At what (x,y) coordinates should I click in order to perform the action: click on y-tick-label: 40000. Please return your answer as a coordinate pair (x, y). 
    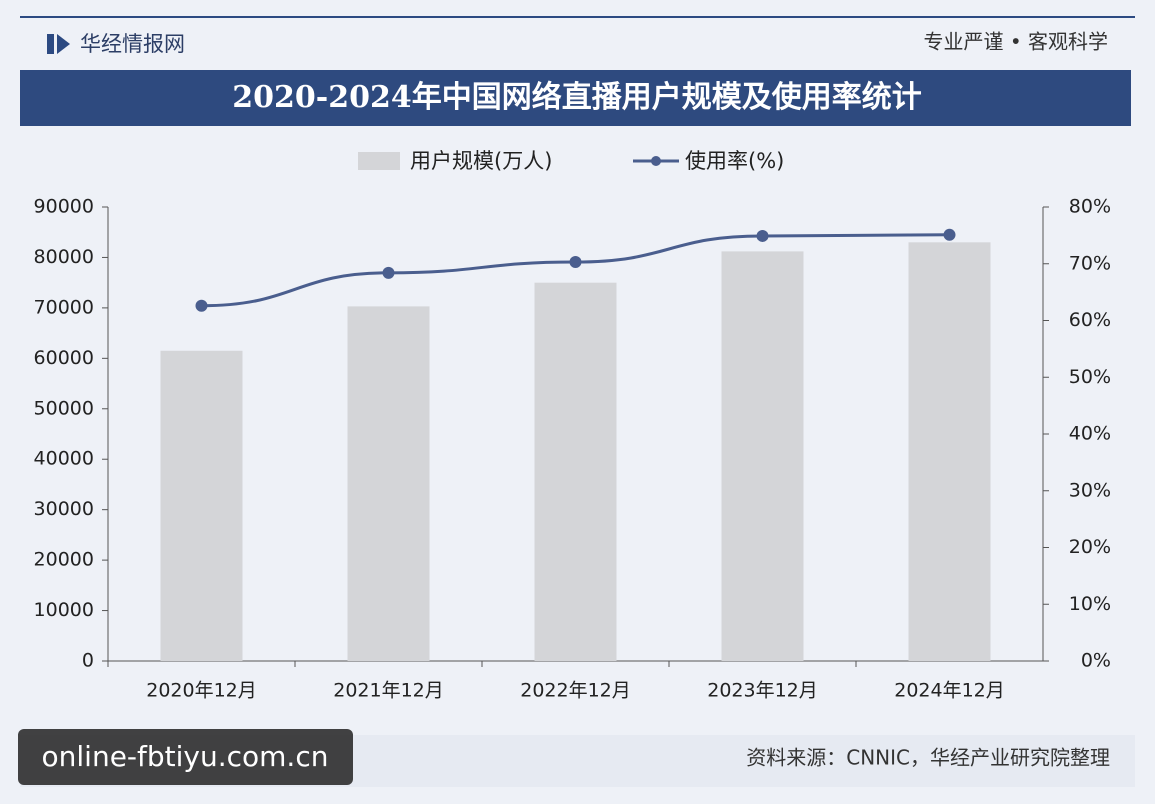
    Looking at the image, I should click on (64, 459).